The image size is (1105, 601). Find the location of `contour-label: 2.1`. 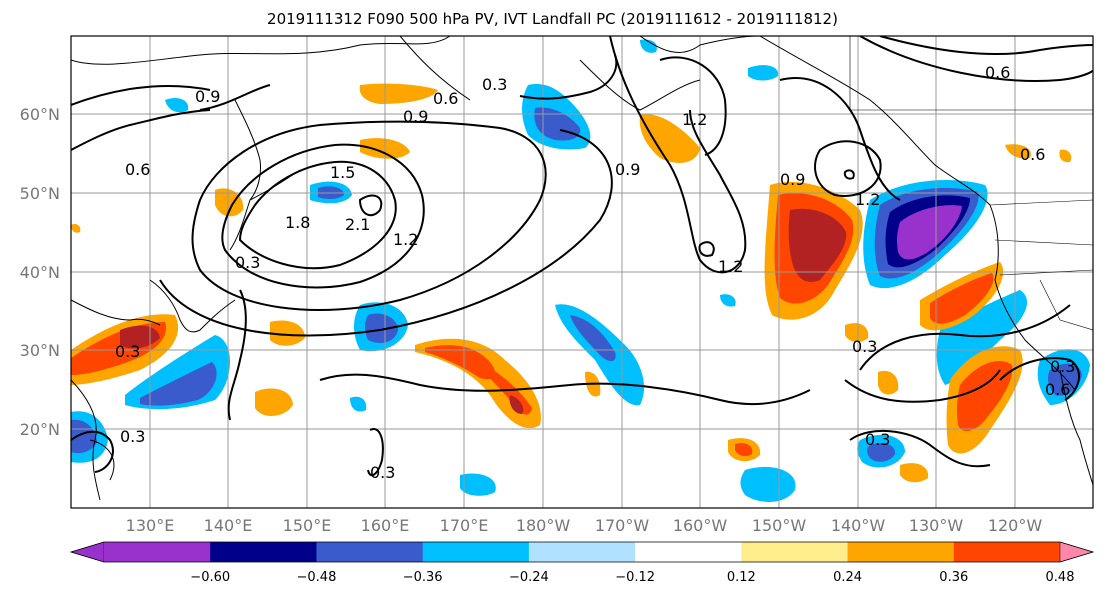

contour-label: 2.1 is located at coordinates (357, 224).